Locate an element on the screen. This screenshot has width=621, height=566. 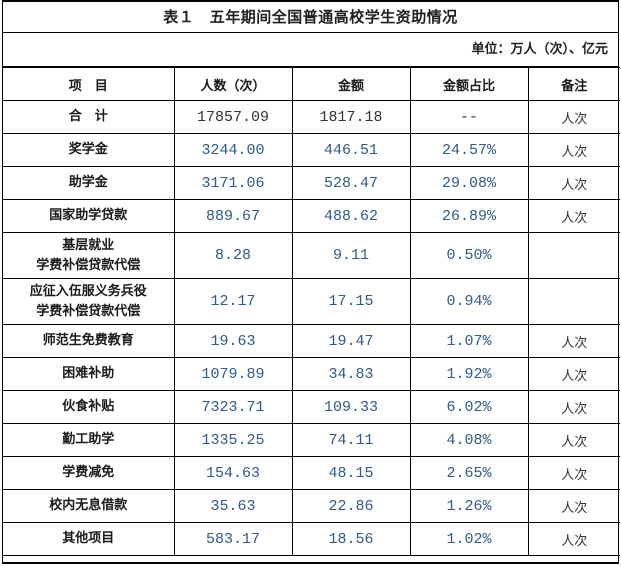
item-name: 伙食补贴 is located at coordinates (89, 407).